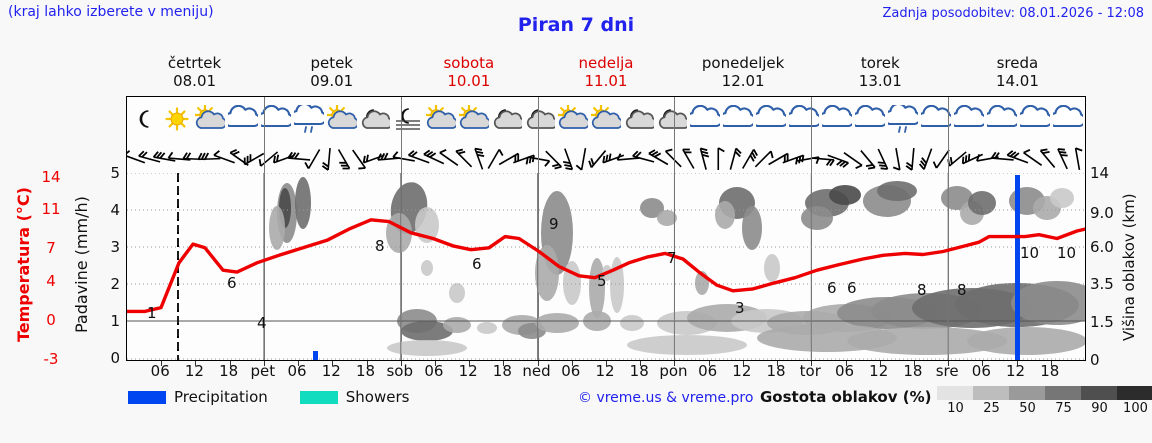  What do you see at coordinates (955, 408) in the screenshot?
I see `cloud-density-step-label: 10` at bounding box center [955, 408].